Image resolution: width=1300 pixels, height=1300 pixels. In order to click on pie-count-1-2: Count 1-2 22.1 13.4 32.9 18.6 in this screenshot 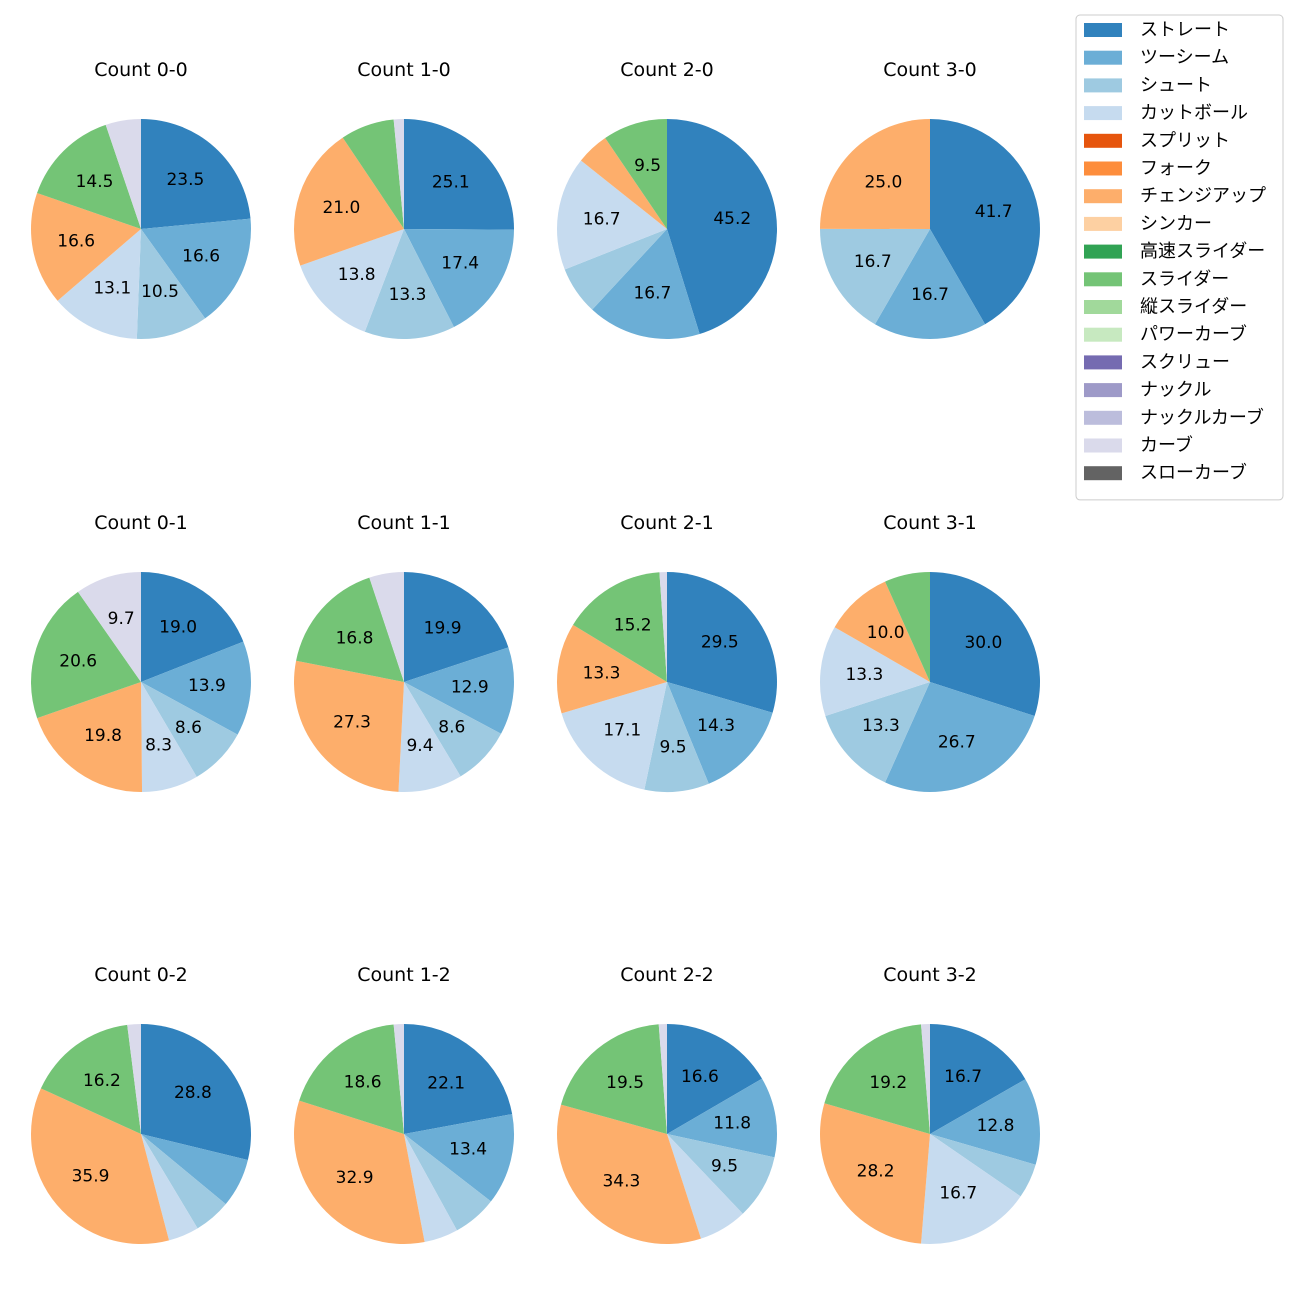, I will do `click(404, 1104)`.